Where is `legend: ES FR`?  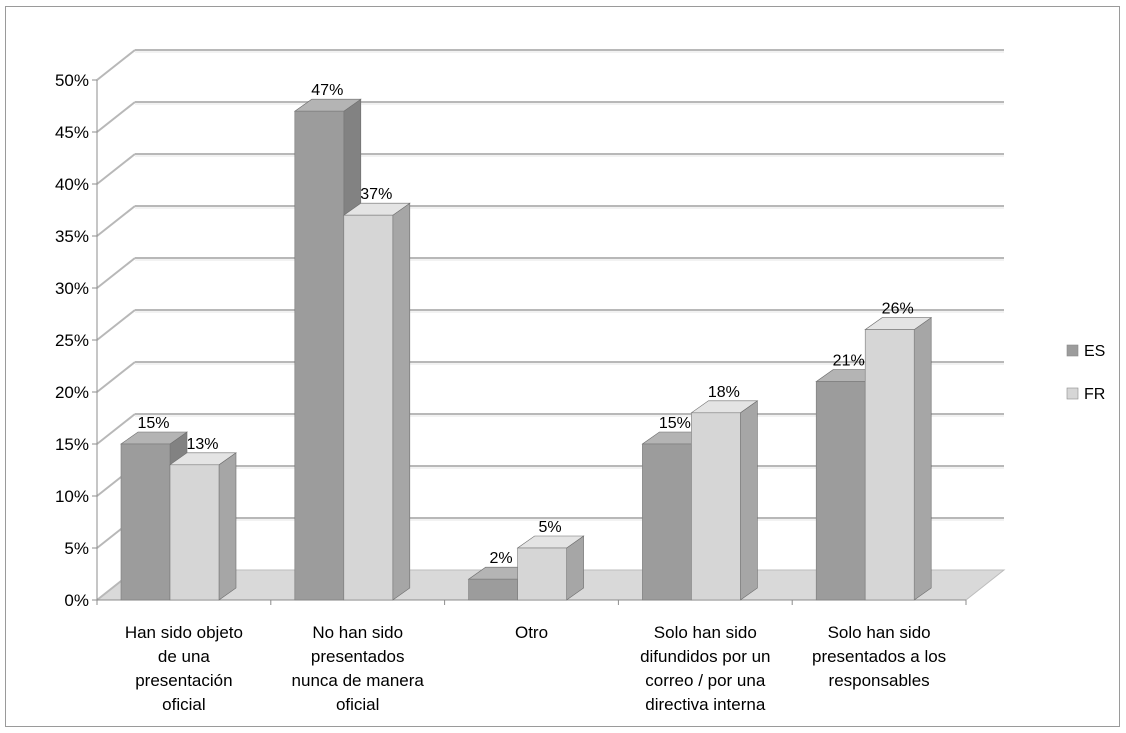 legend: ES FR is located at coordinates (1085, 373).